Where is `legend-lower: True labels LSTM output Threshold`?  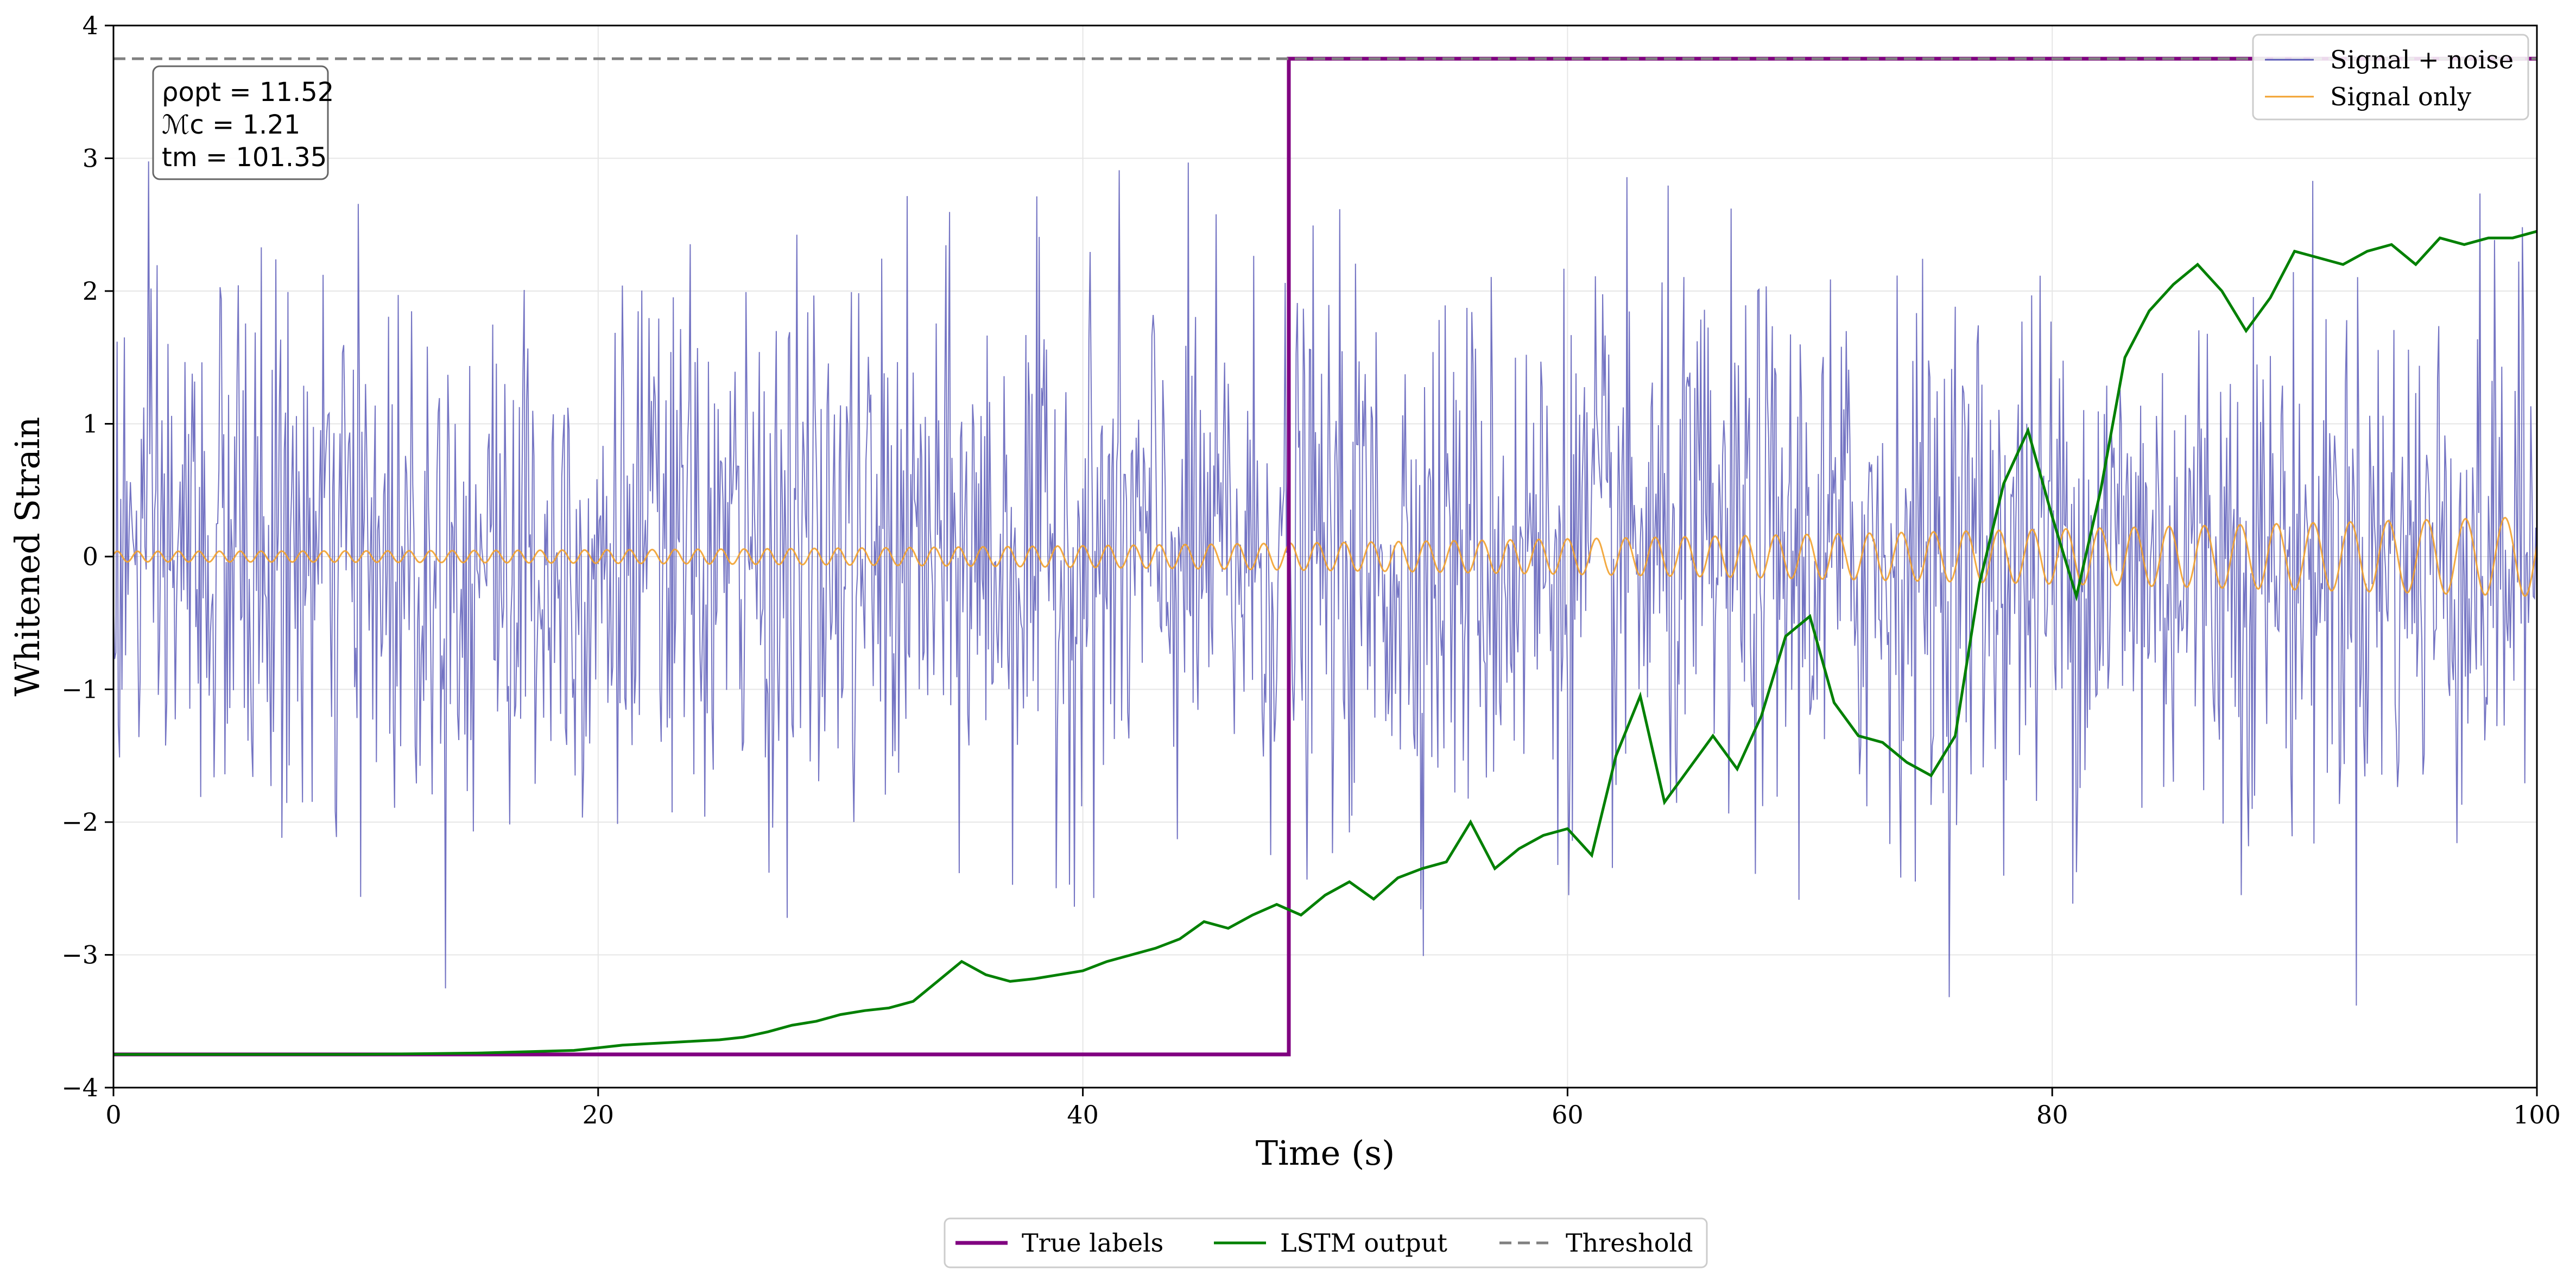 legend-lower: True labels LSTM output Threshold is located at coordinates (1326, 1242).